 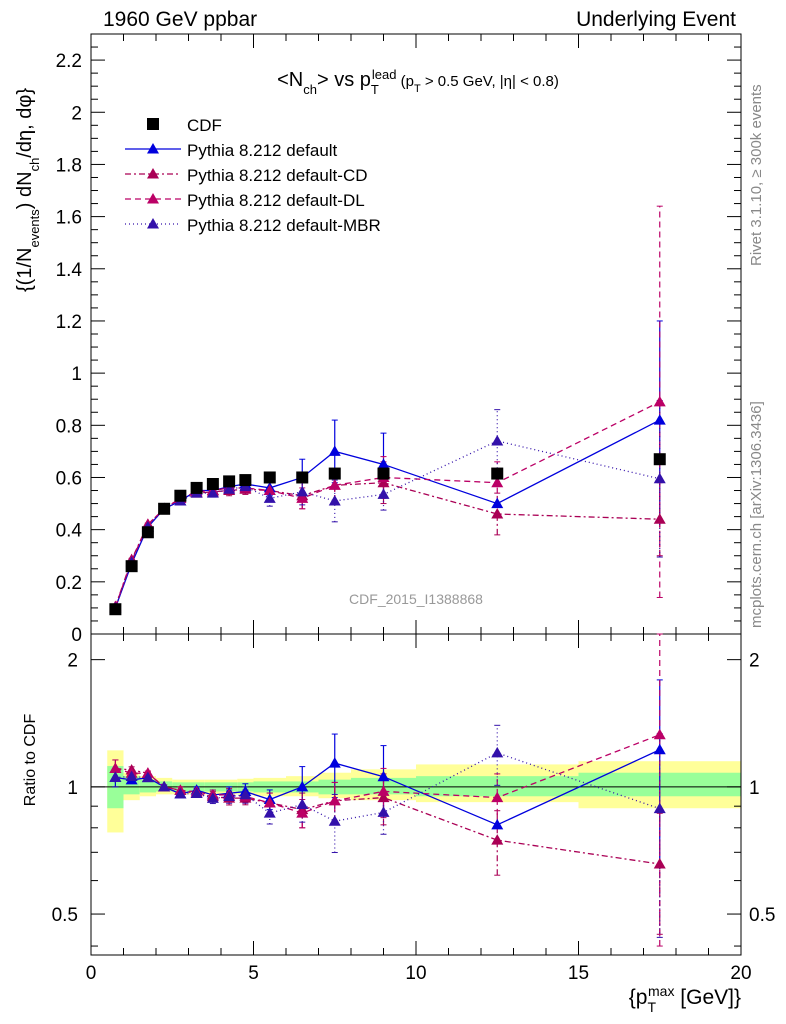 I want to click on legend-label-data: CDF, so click(x=204, y=125).